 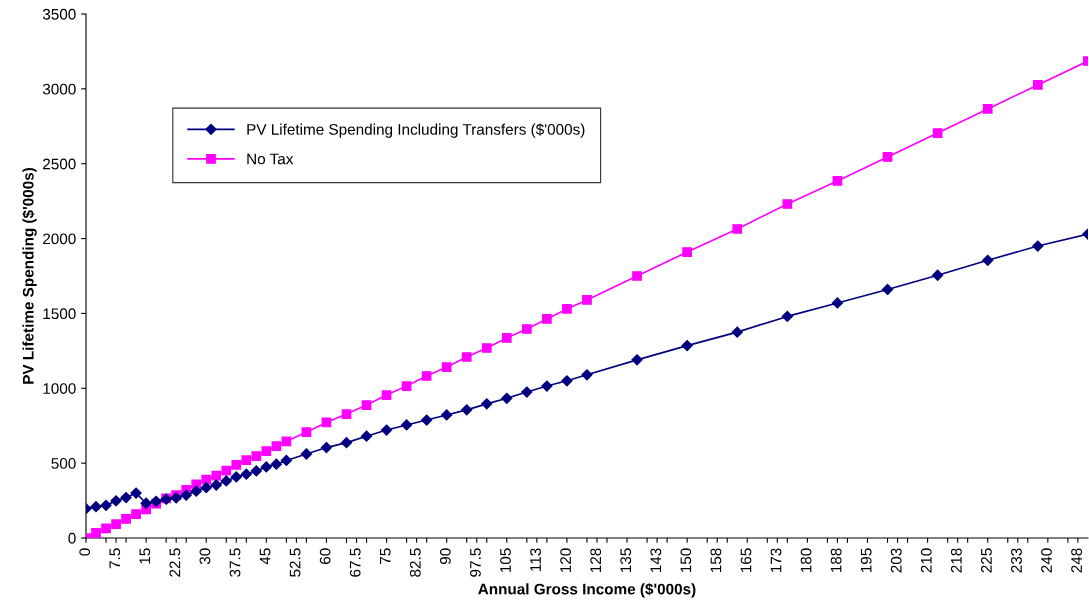 I want to click on y-tick-label: 1000, so click(x=59, y=388).